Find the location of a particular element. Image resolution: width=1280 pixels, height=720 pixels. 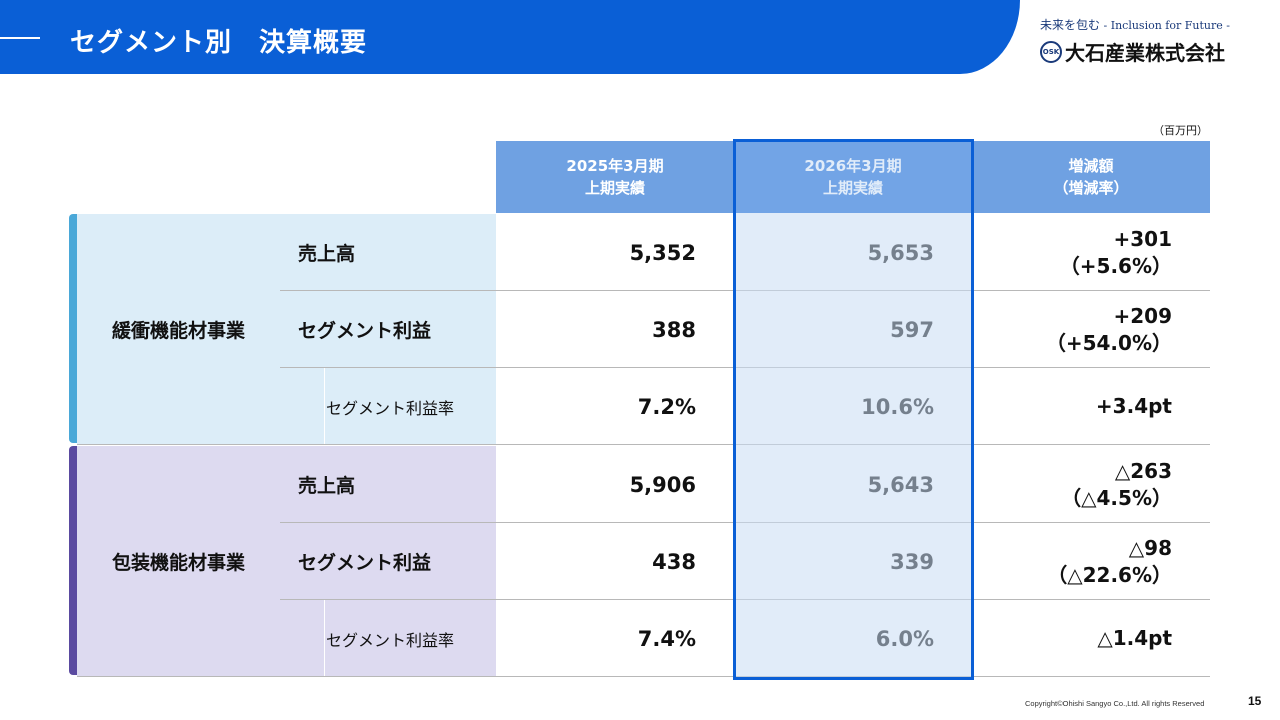

value-change: +209 （+54.0%） is located at coordinates (1091, 329).